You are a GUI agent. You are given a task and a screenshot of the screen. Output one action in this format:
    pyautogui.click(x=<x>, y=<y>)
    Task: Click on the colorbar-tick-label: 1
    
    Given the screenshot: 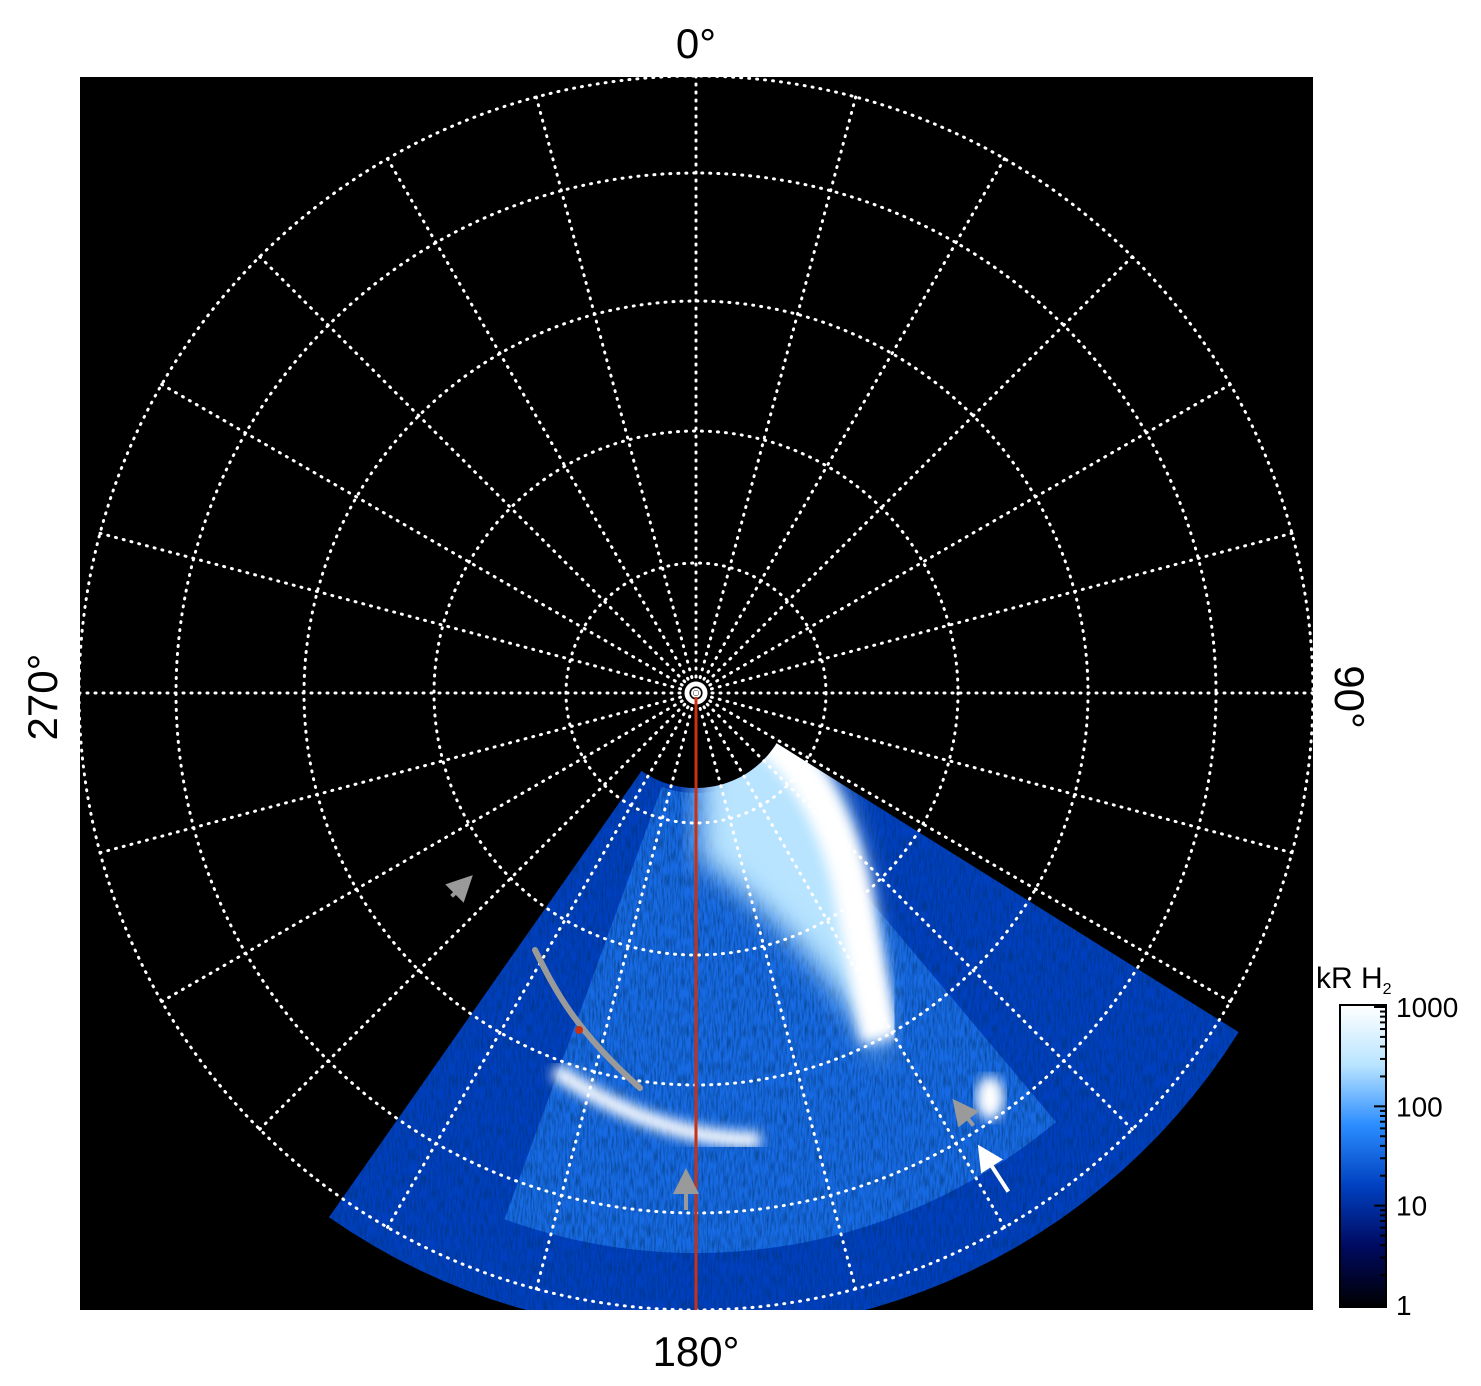 What is the action you would take?
    pyautogui.click(x=1404, y=1305)
    